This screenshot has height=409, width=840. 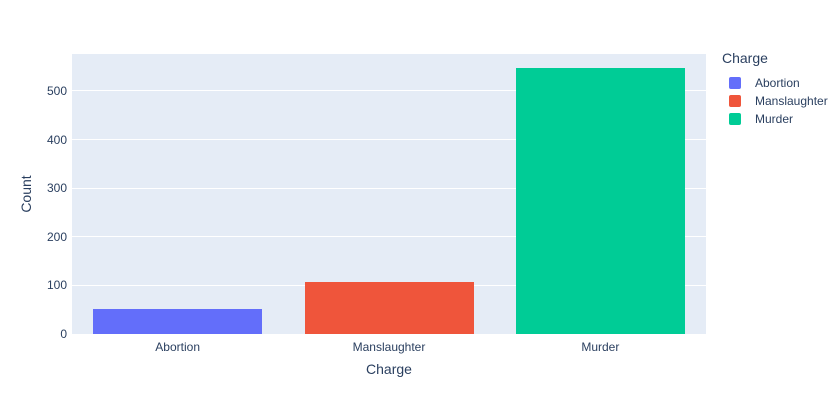 I want to click on legend-item-label: Murder, so click(x=774, y=119).